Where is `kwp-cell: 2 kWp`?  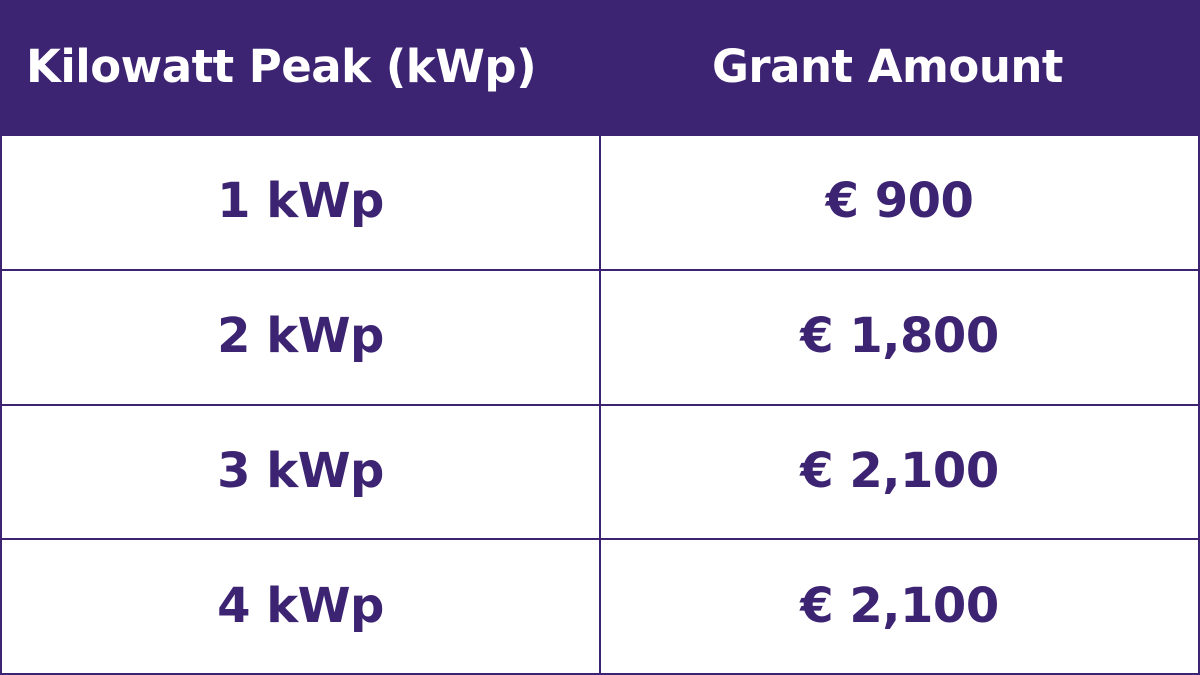 kwp-cell: 2 kWp is located at coordinates (301, 337).